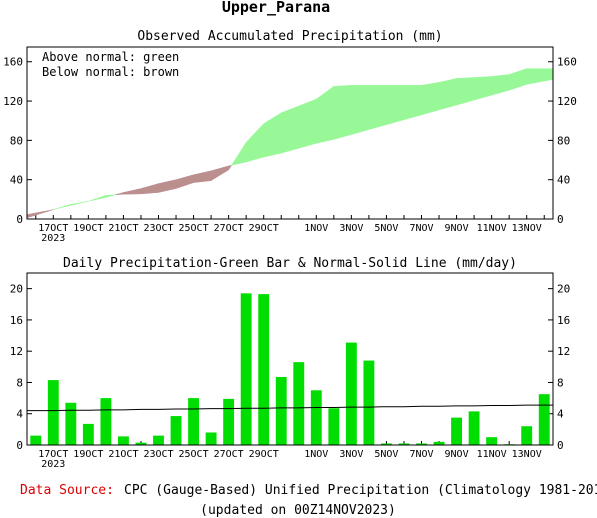 Image resolution: width=597 pixels, height=518 pixels. Describe the element at coordinates (123, 454) in the screenshot. I see `bot-xtick-label: 21OCT` at that location.